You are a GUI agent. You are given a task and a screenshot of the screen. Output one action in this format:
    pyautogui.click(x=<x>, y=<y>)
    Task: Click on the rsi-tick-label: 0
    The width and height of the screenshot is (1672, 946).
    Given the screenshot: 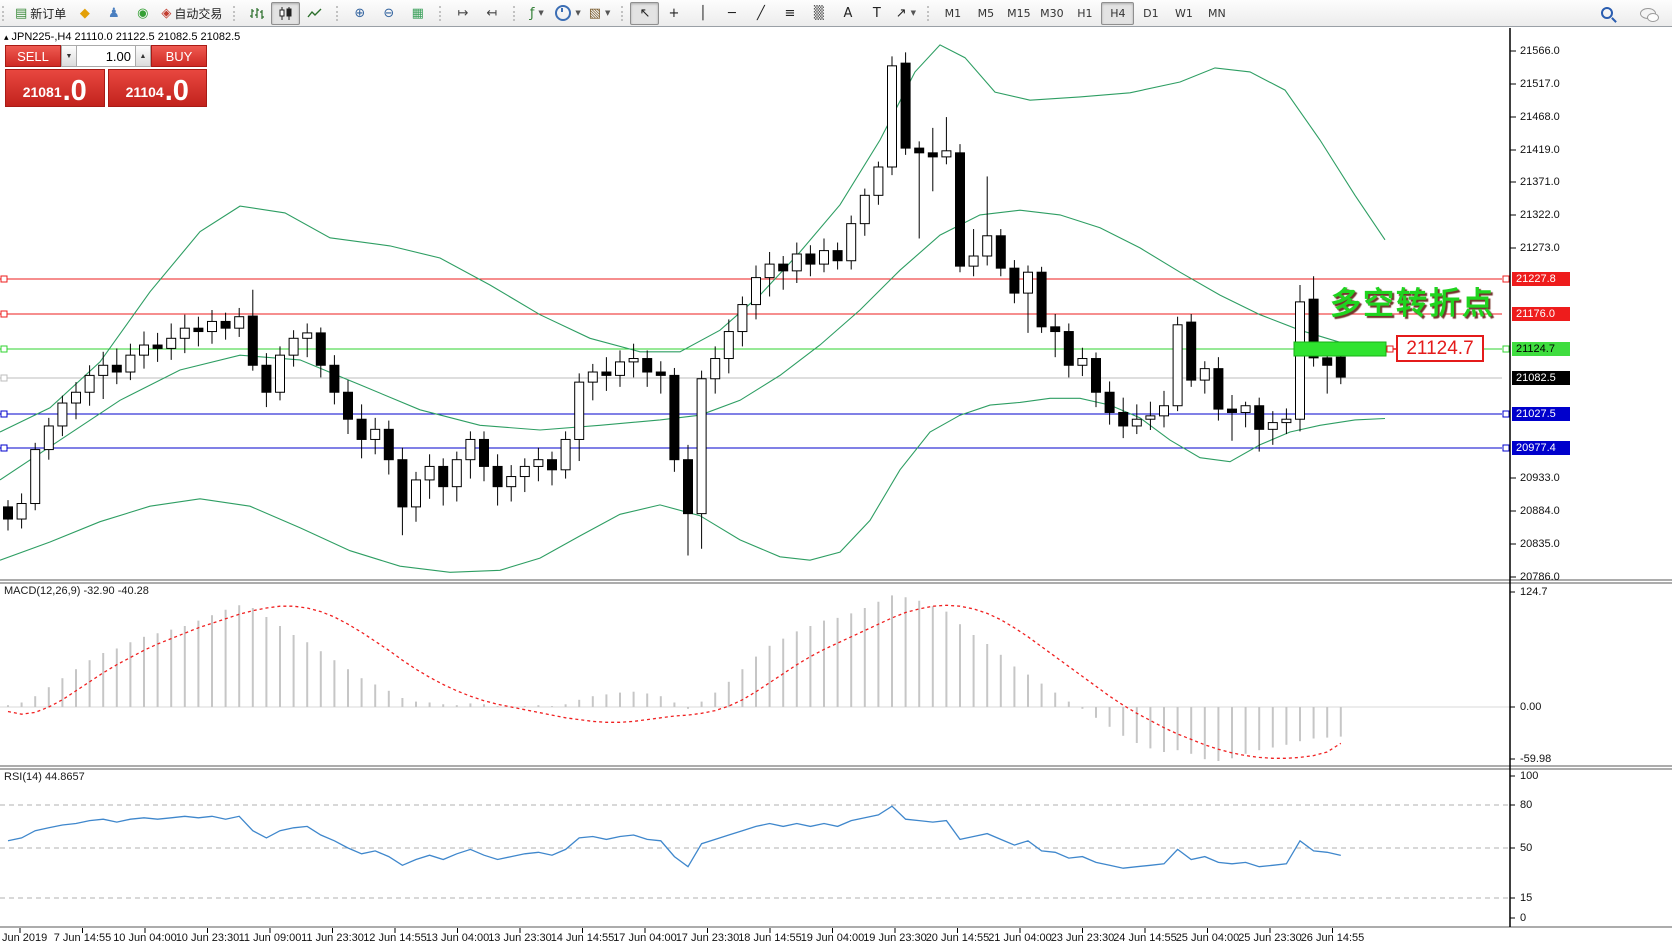 What is the action you would take?
    pyautogui.click(x=1523, y=918)
    